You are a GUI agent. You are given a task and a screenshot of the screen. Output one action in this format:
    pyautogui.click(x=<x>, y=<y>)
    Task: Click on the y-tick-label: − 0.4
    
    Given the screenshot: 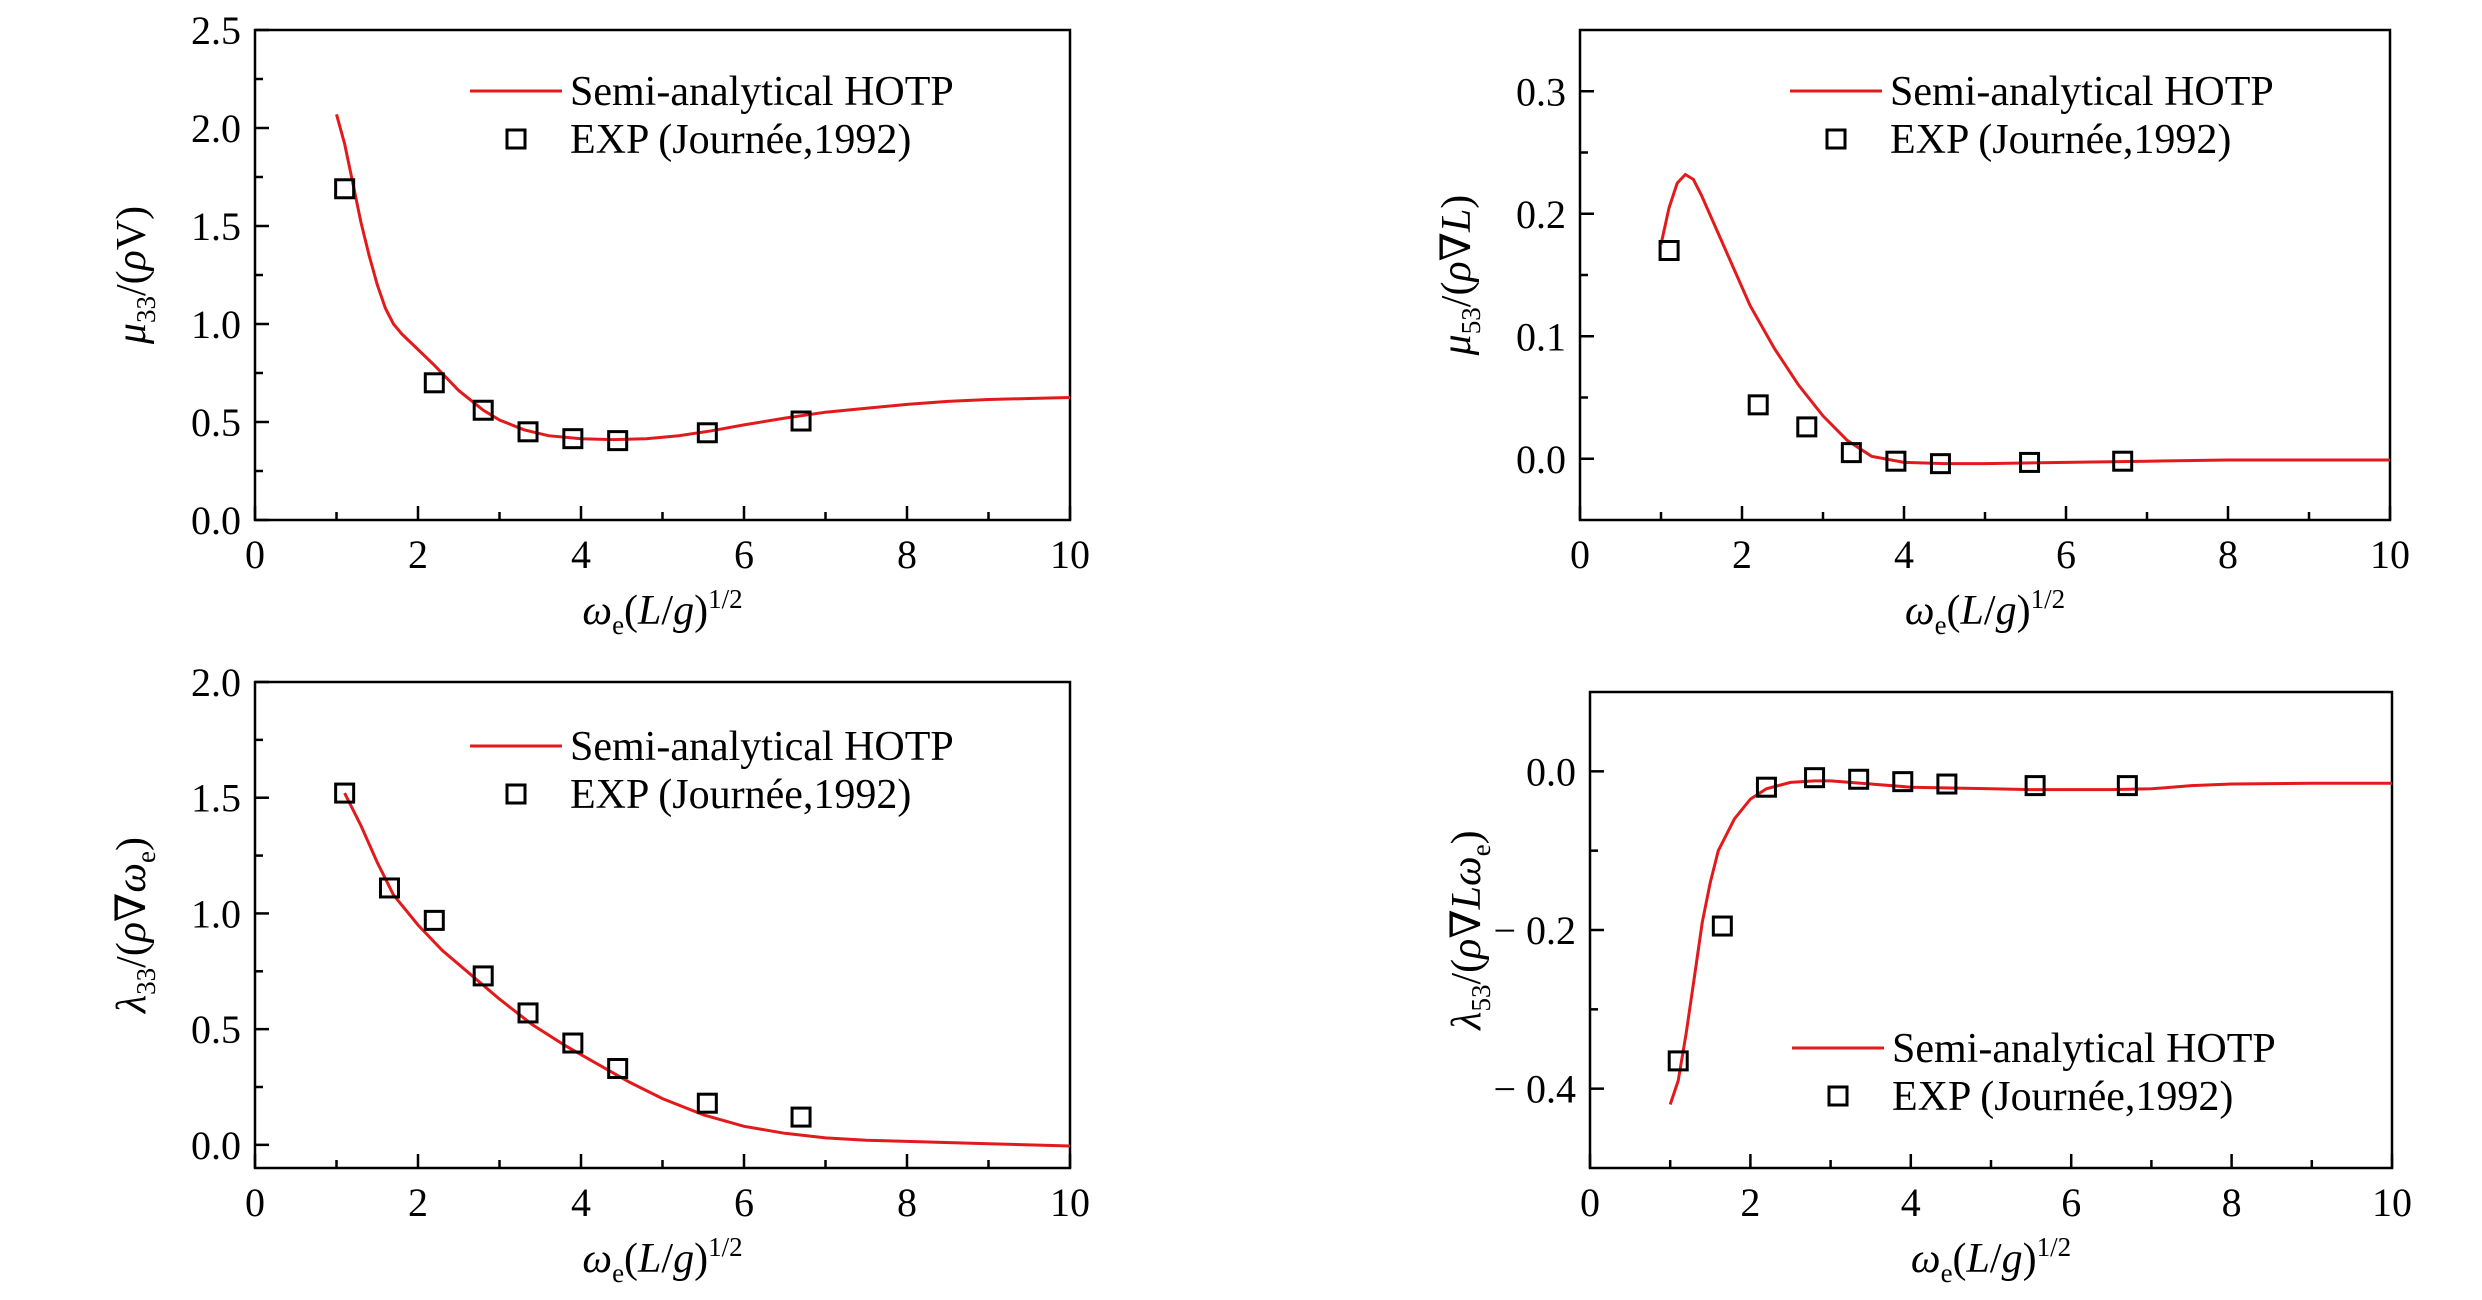 What is the action you would take?
    pyautogui.click(x=1534, y=1089)
    